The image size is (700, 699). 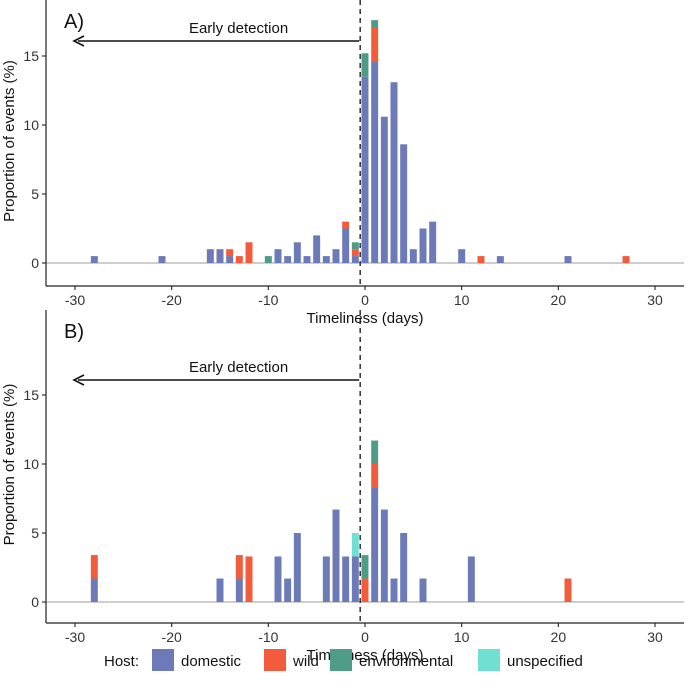 I want to click on panel-label: A), so click(x=74, y=22).